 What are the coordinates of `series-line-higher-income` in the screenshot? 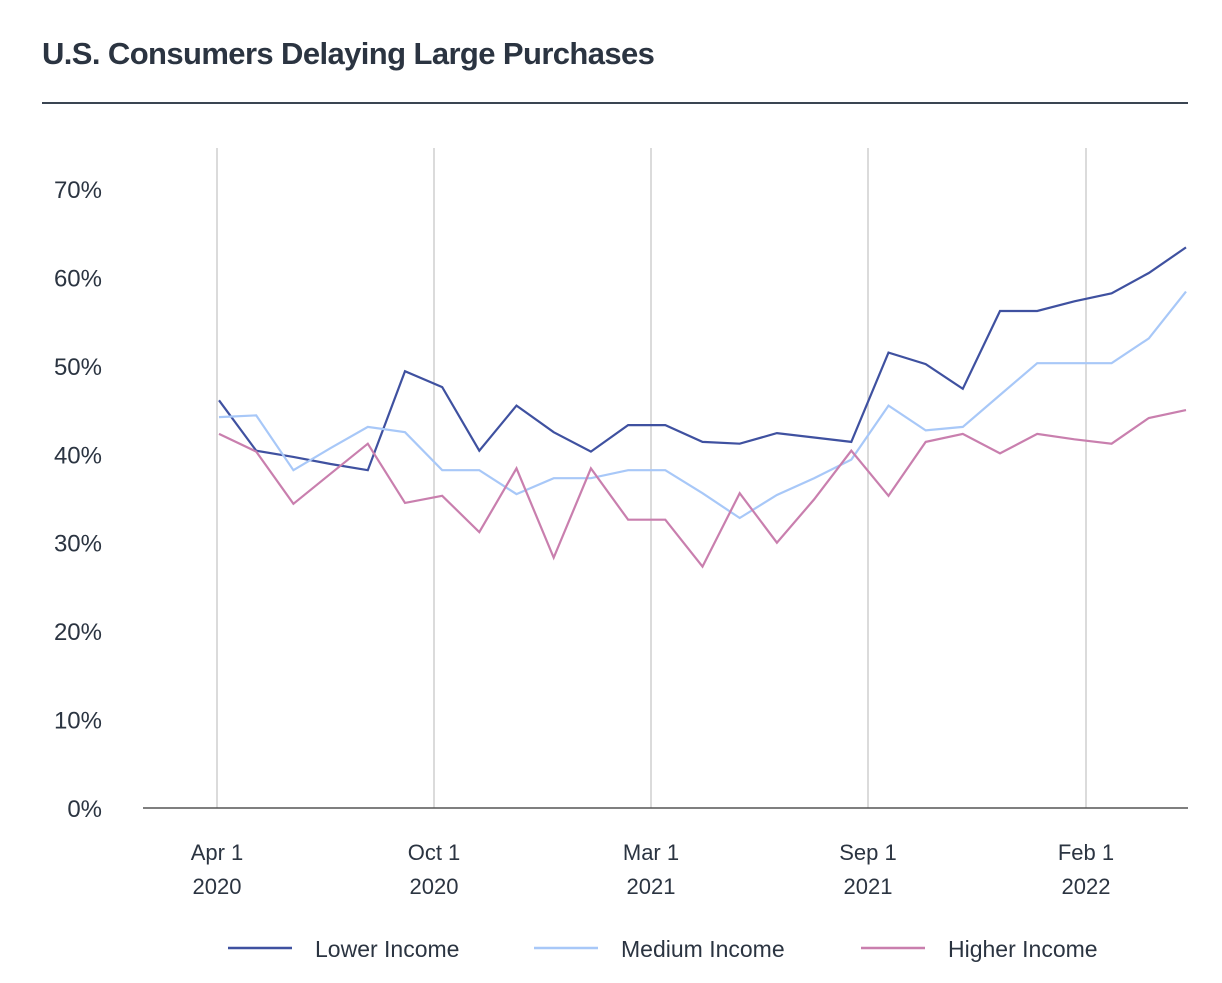 It's located at (702, 489).